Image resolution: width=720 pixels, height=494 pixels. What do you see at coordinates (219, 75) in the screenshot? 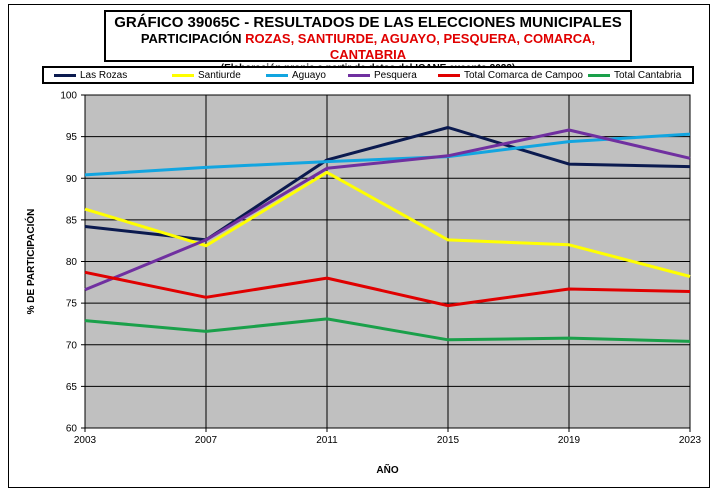
I see `legend-label: Santiurde` at bounding box center [219, 75].